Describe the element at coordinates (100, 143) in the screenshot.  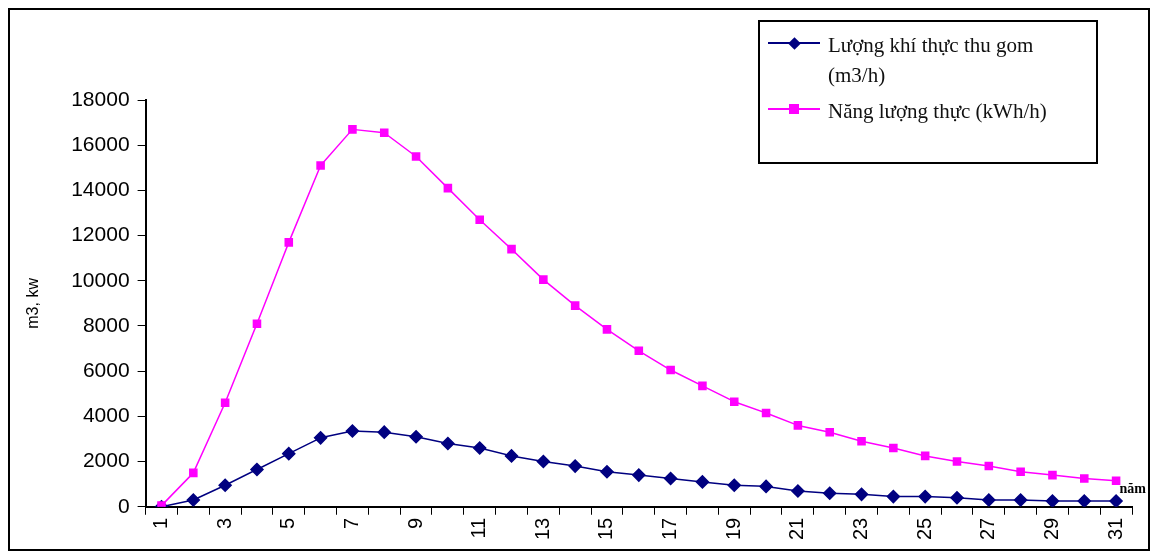
I see `y-tick-label: 16000` at that location.